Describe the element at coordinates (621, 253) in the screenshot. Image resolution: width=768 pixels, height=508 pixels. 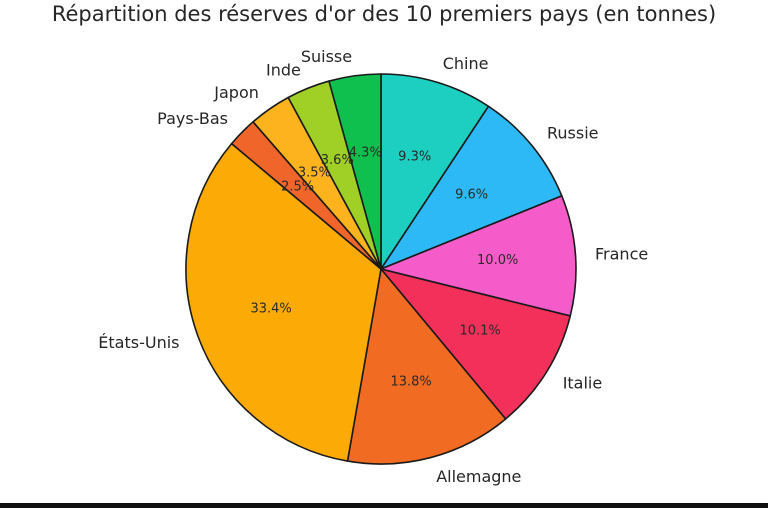
I see `pie-category-label-france: France` at that location.